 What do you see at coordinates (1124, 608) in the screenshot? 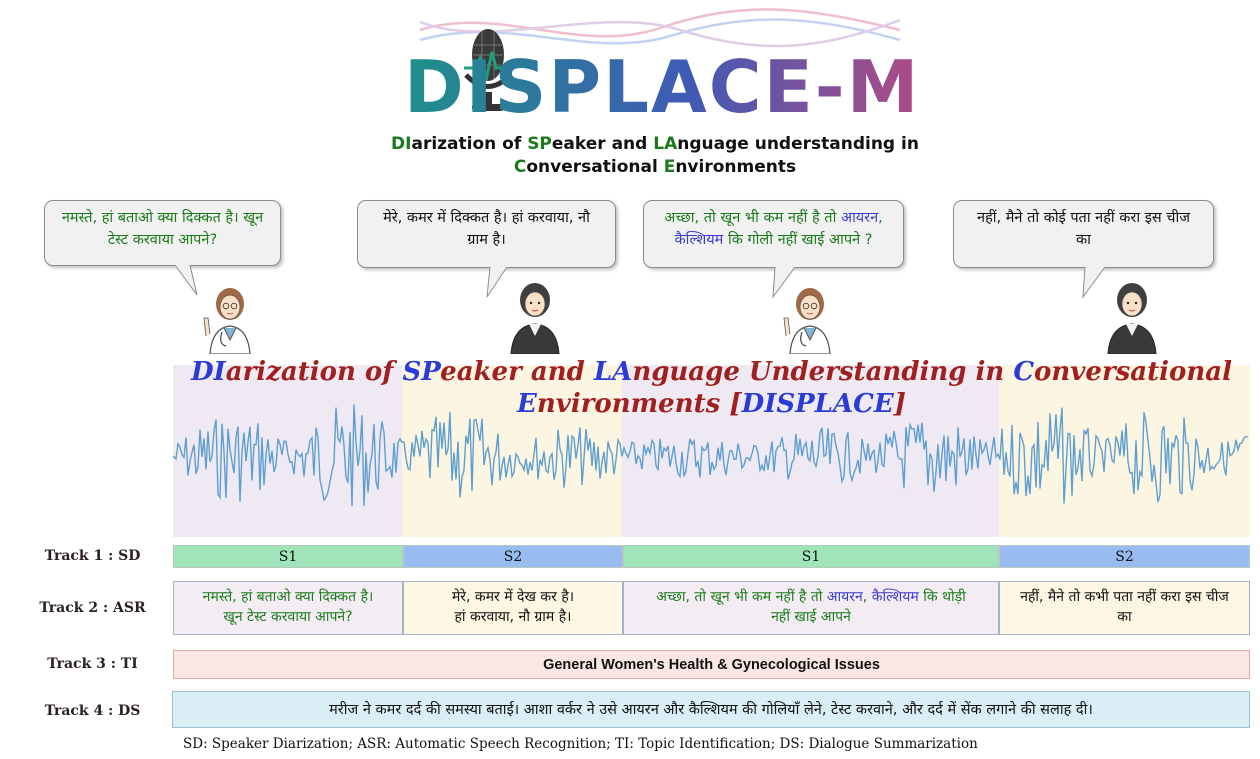
I see `asr-cell: नहीं, मैने तो कभी पता नहीं करा इस चीज का` at bounding box center [1124, 608].